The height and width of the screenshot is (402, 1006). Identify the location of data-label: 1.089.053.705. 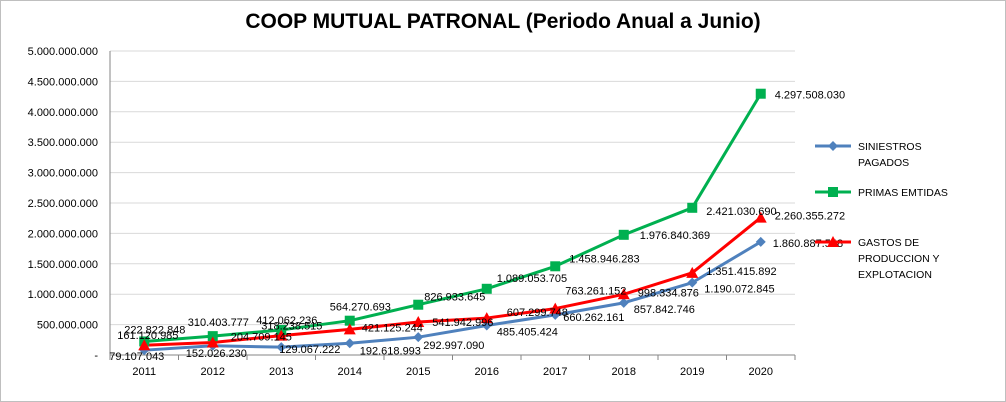
(532, 279).